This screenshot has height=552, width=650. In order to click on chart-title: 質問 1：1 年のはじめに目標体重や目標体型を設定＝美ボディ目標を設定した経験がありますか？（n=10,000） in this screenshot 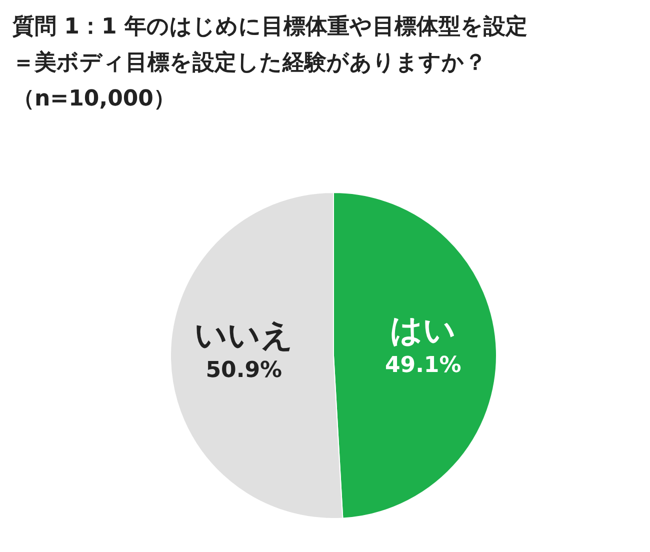, I will do `click(270, 63)`.